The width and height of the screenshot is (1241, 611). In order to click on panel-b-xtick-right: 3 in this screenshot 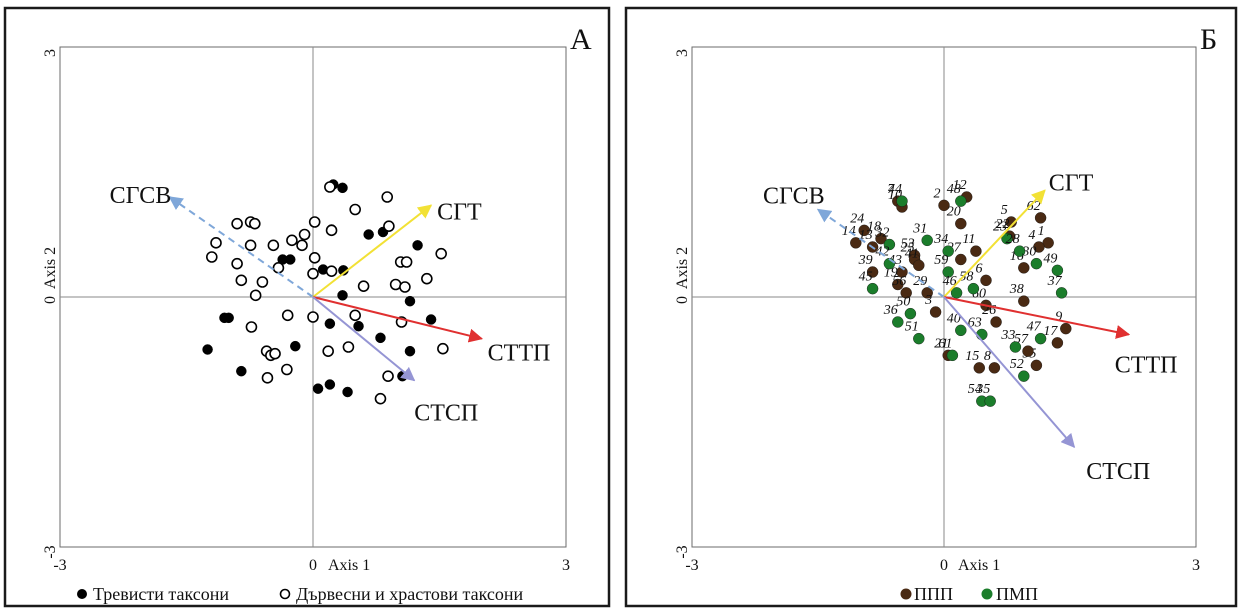, I will do `click(1196, 565)`.